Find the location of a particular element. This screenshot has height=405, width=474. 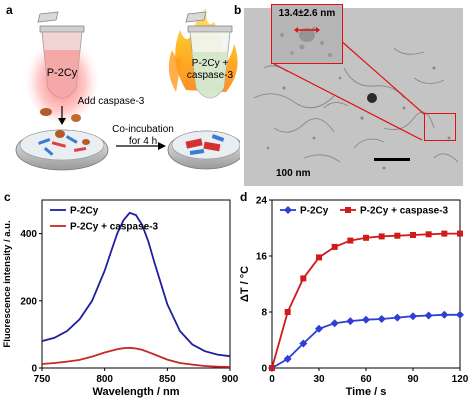

tem-inset-zoom: 13.4±2.6 nm is located at coordinates (307, 34).